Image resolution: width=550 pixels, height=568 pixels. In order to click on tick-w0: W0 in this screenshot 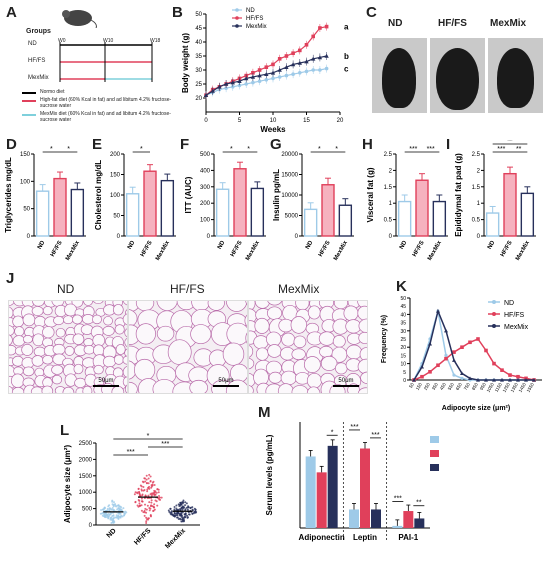, I will do `click(62, 41)`.